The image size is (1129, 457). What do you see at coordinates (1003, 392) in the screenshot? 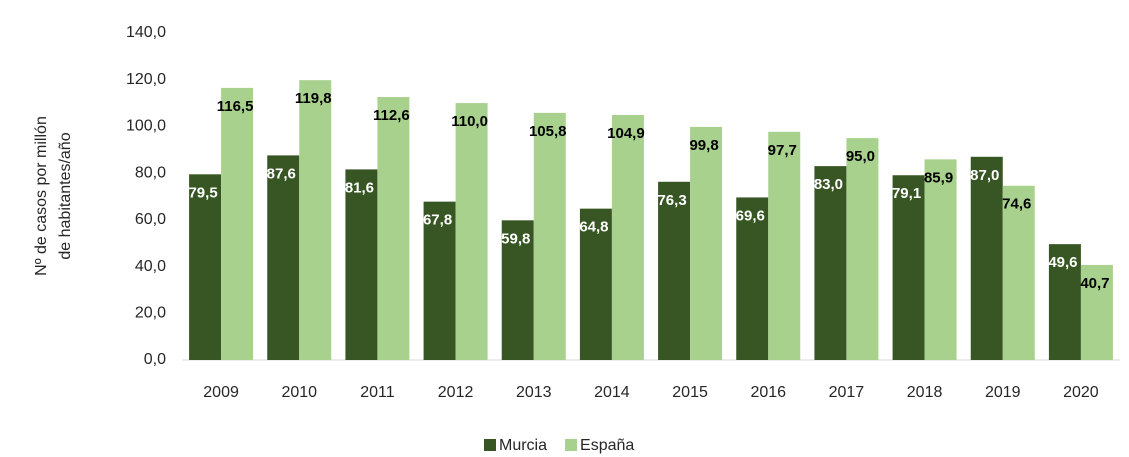
I see `x-tick-label: 2019` at bounding box center [1003, 392].